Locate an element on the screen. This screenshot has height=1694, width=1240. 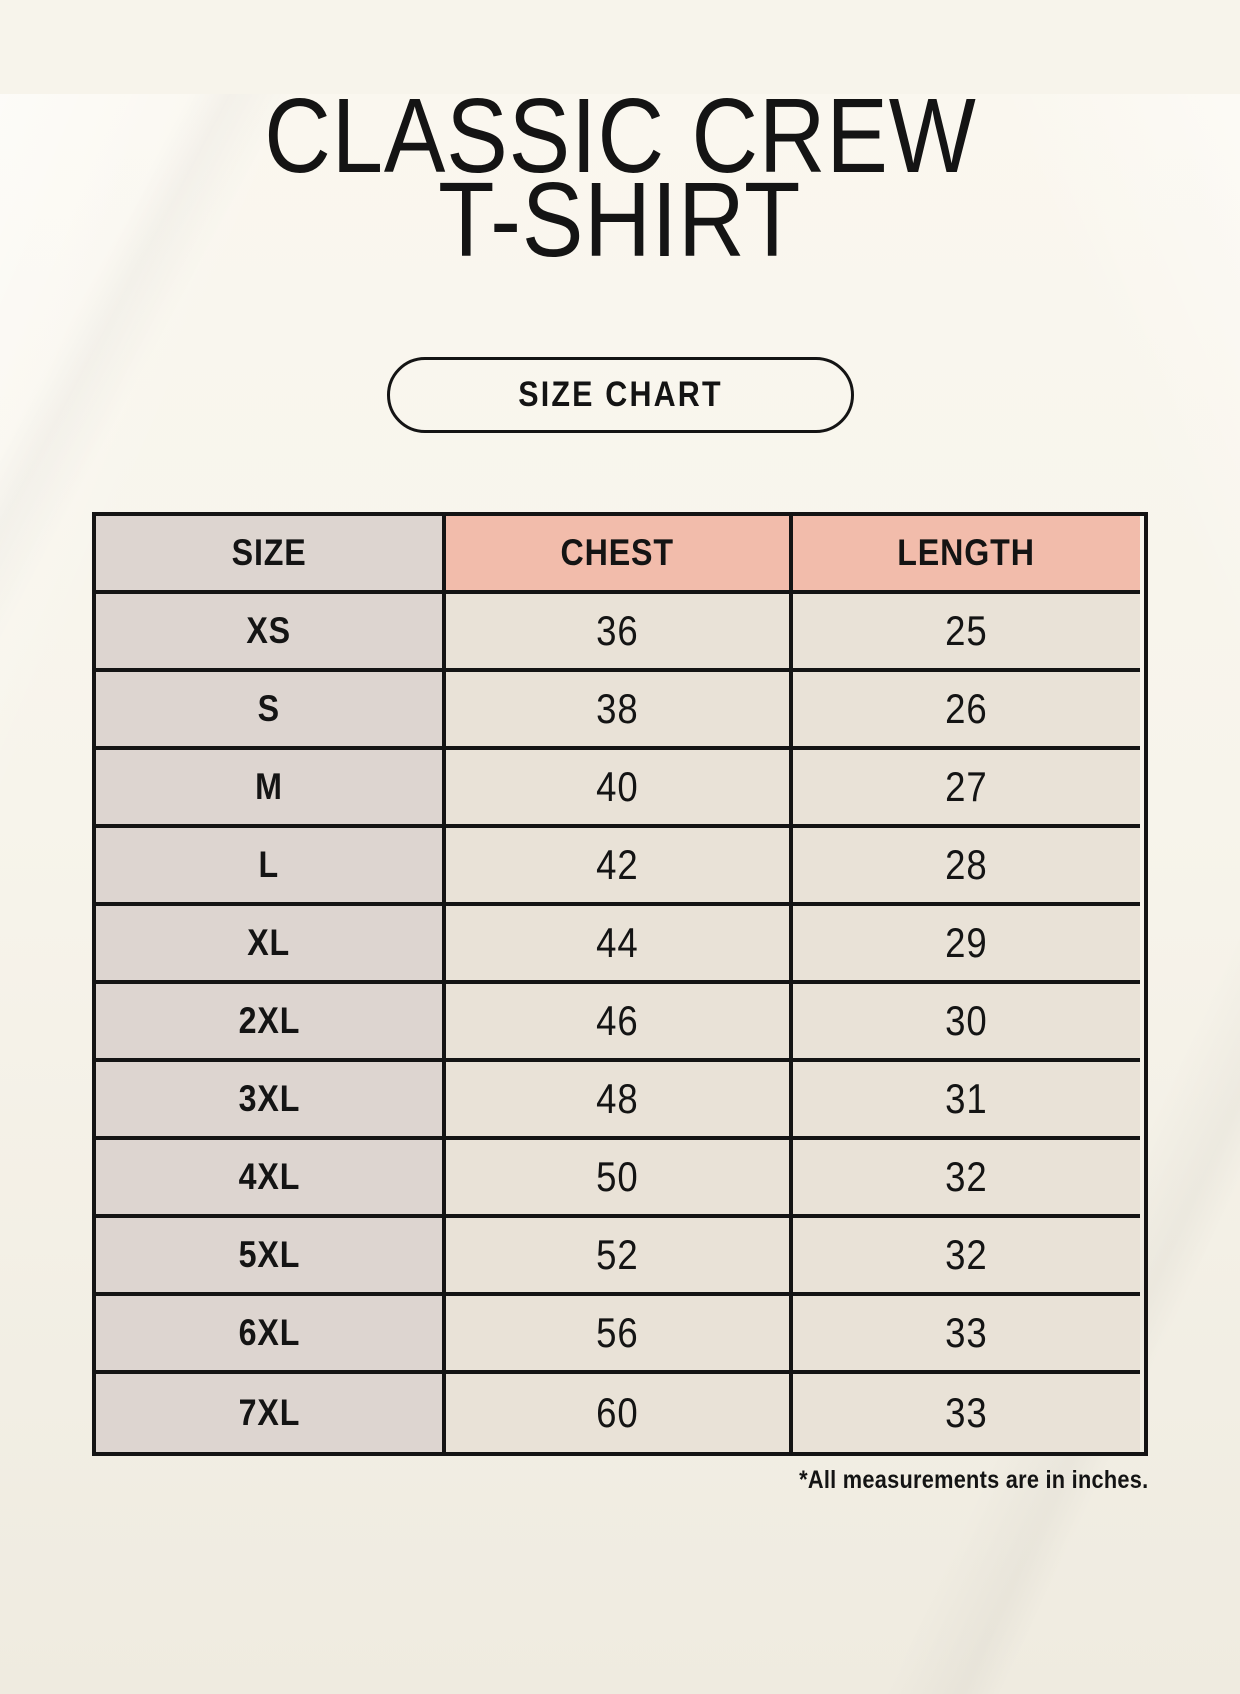
measurements-note: *All measurements are in inches. is located at coordinates (620, 1480).